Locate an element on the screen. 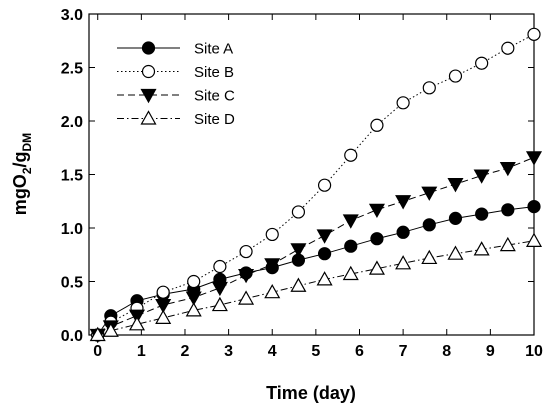 The width and height of the screenshot is (550, 417). legend-marker-site-a is located at coordinates (148, 48).